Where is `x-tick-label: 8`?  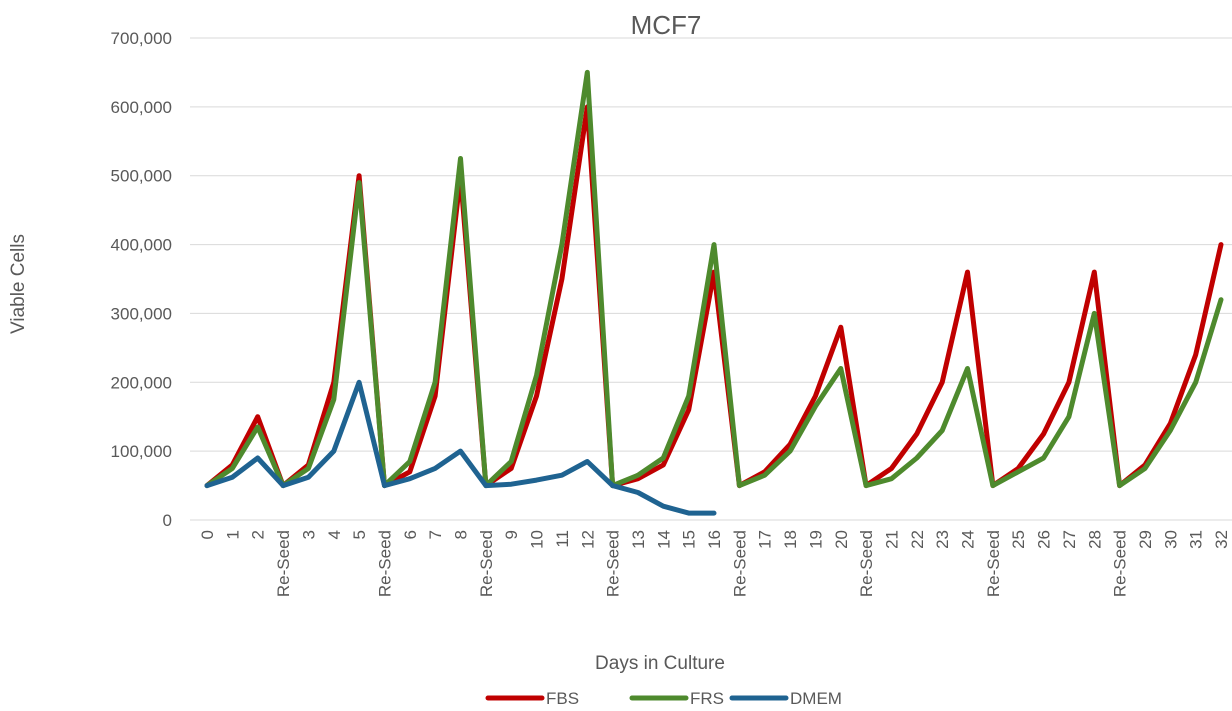
x-tick-label: 8 is located at coordinates (461, 534).